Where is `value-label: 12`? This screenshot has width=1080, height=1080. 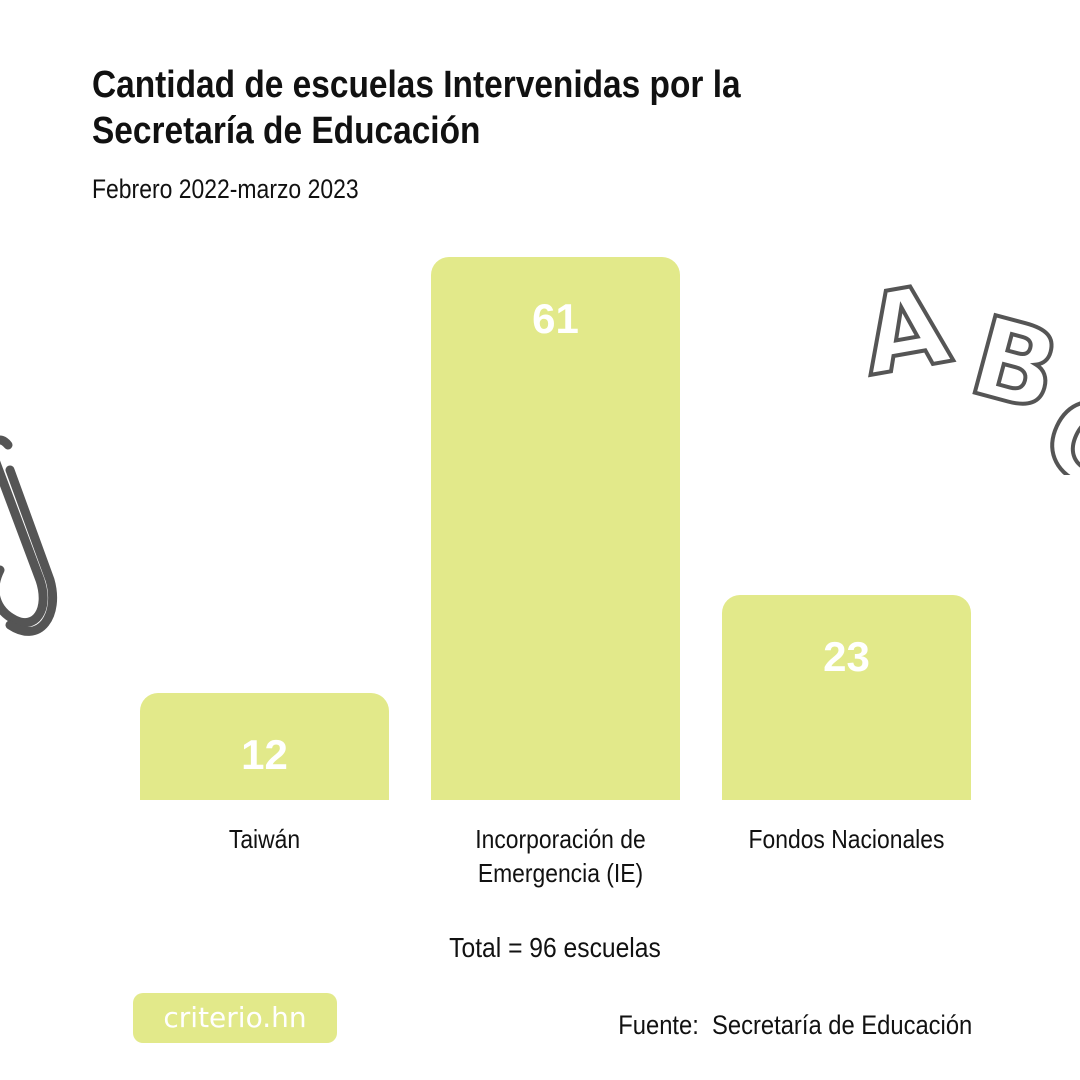 value-label: 12 is located at coordinates (264, 755).